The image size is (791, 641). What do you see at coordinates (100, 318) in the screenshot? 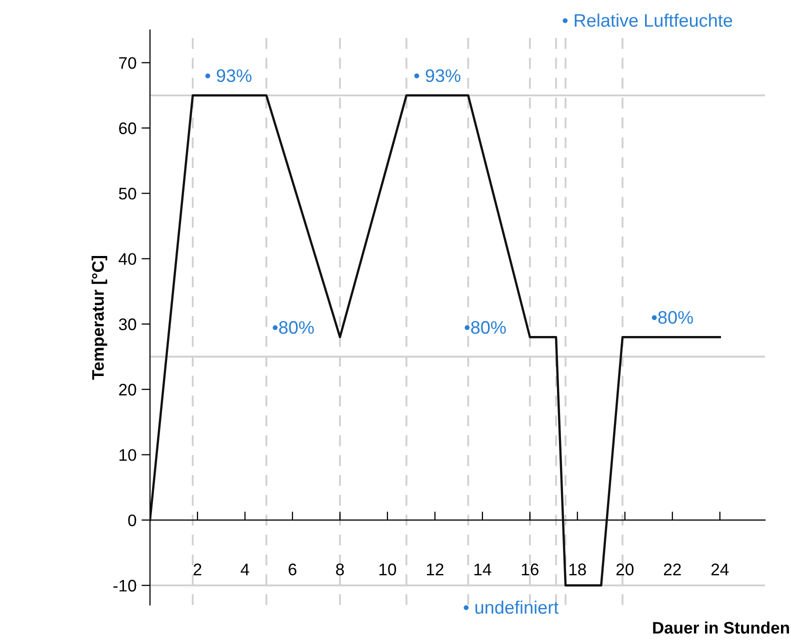
I see `y-axis-title: Temperatur [°C]` at bounding box center [100, 318].